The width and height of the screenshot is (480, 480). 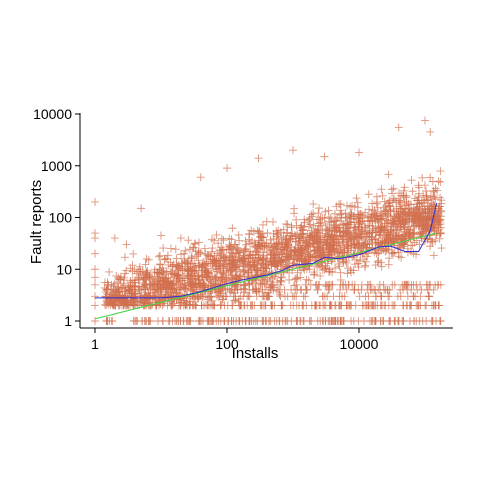 I want to click on x-axis-title: Installs, so click(x=255, y=353).